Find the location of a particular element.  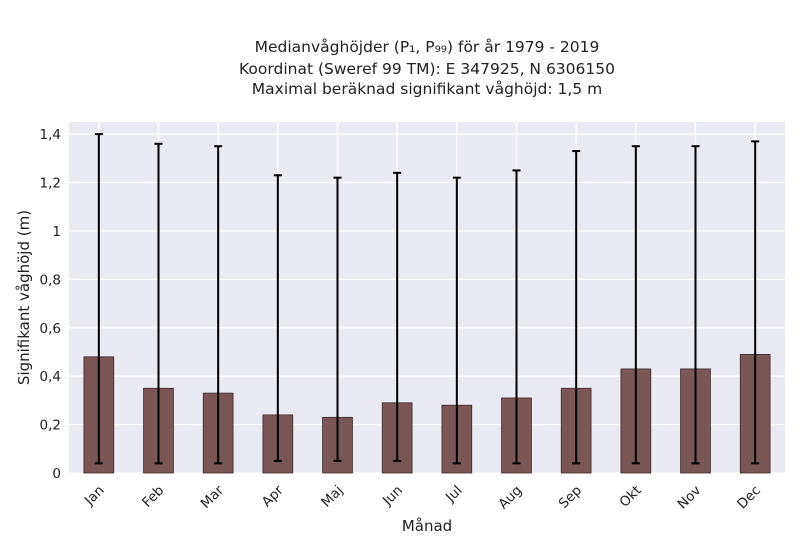

x-tick-label: Sep is located at coordinates (570, 497).